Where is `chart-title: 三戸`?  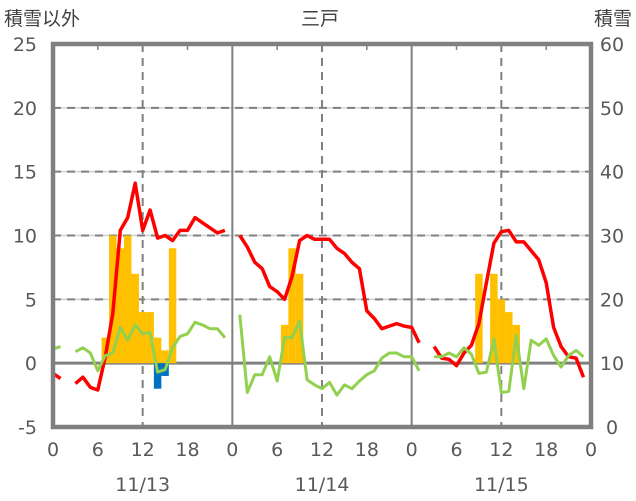 chart-title: 三戸 is located at coordinates (320, 19).